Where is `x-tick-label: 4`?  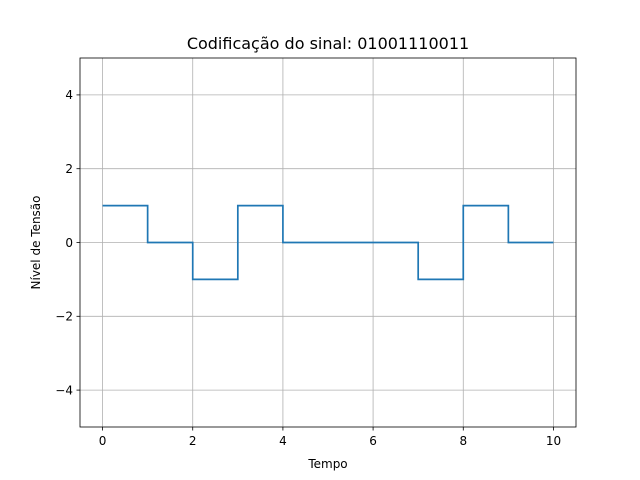
x-tick-label: 4 is located at coordinates (283, 441).